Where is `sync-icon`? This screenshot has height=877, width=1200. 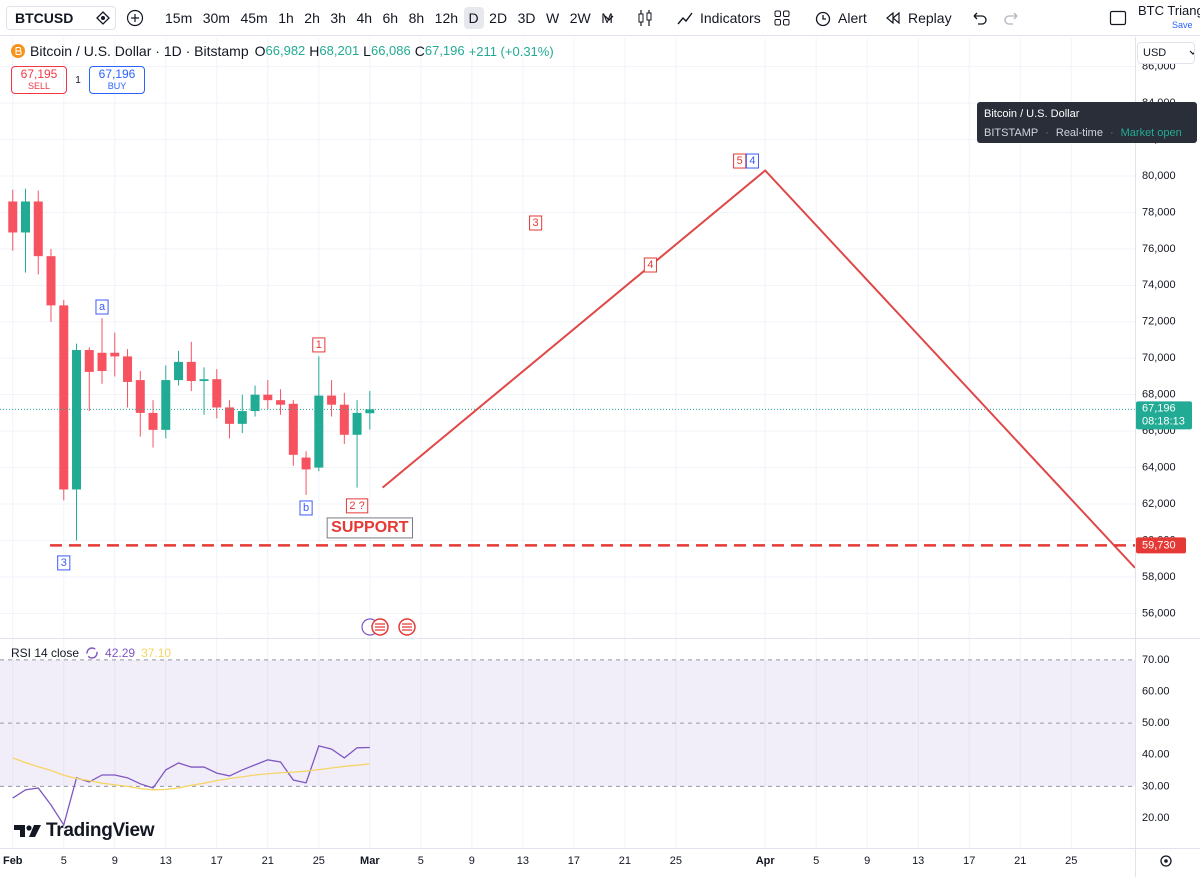
sync-icon is located at coordinates (92, 653).